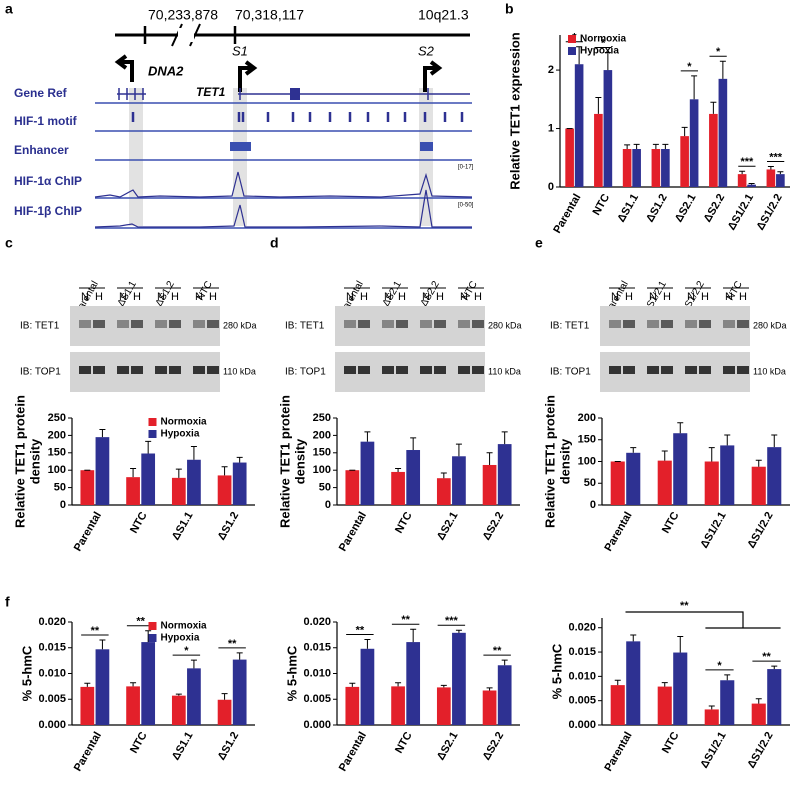  Describe the element at coordinates (305, 372) in the screenshot. I see `blot-row-label: IB: TOP1` at that location.